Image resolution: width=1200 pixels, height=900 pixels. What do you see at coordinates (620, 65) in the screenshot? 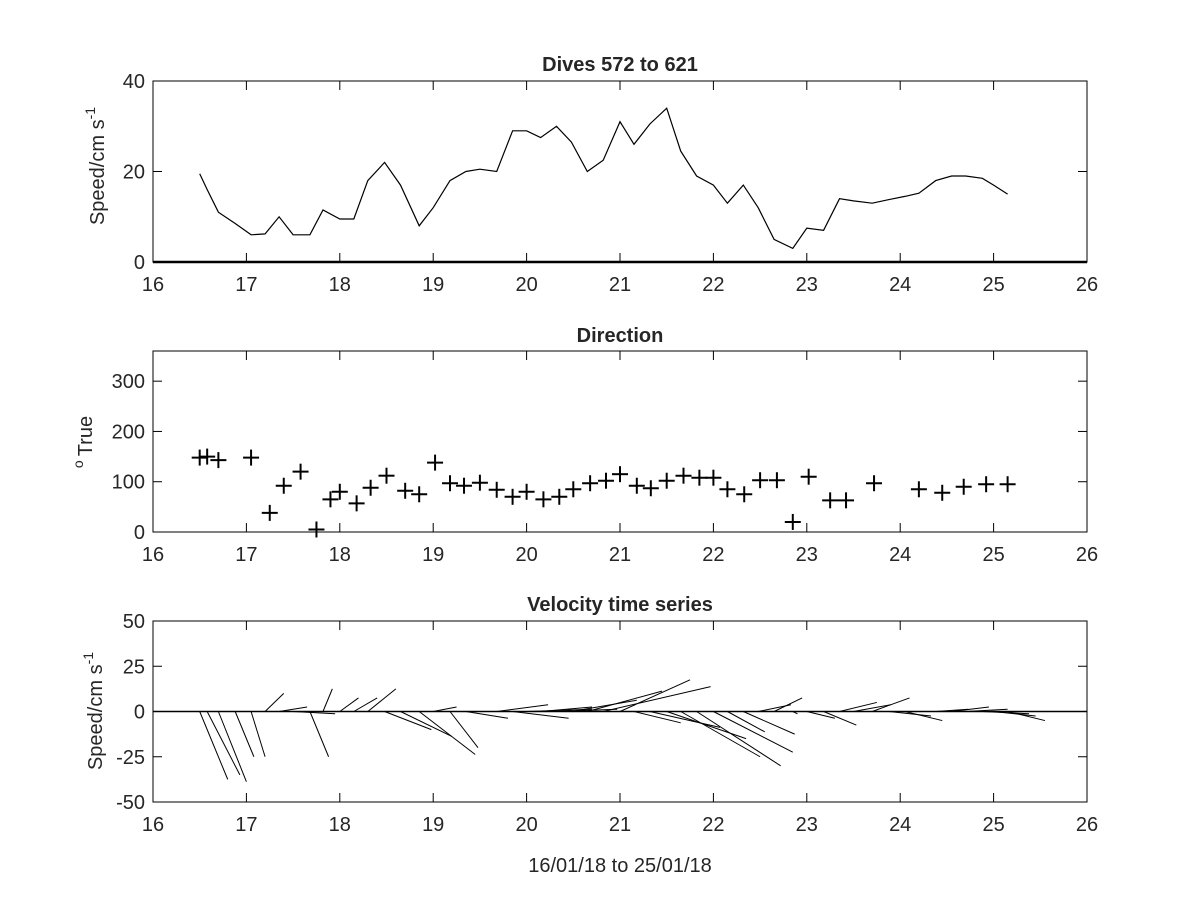
I see `speed-panel-title: Dives 572 to 621` at bounding box center [620, 65].